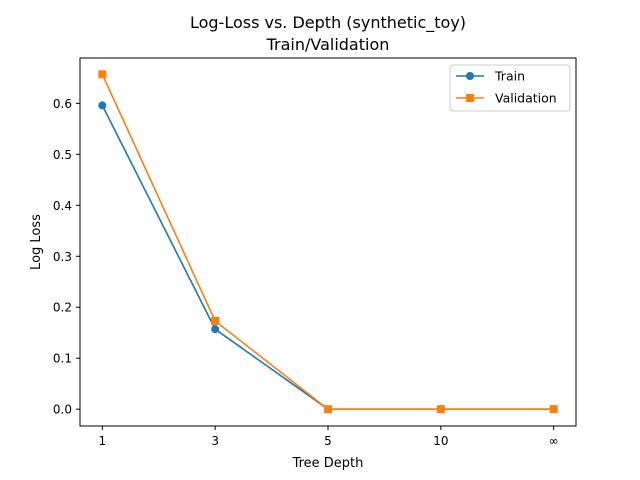 The width and height of the screenshot is (640, 480). What do you see at coordinates (62, 410) in the screenshot?
I see `y-tick-label: 0.0` at bounding box center [62, 410].